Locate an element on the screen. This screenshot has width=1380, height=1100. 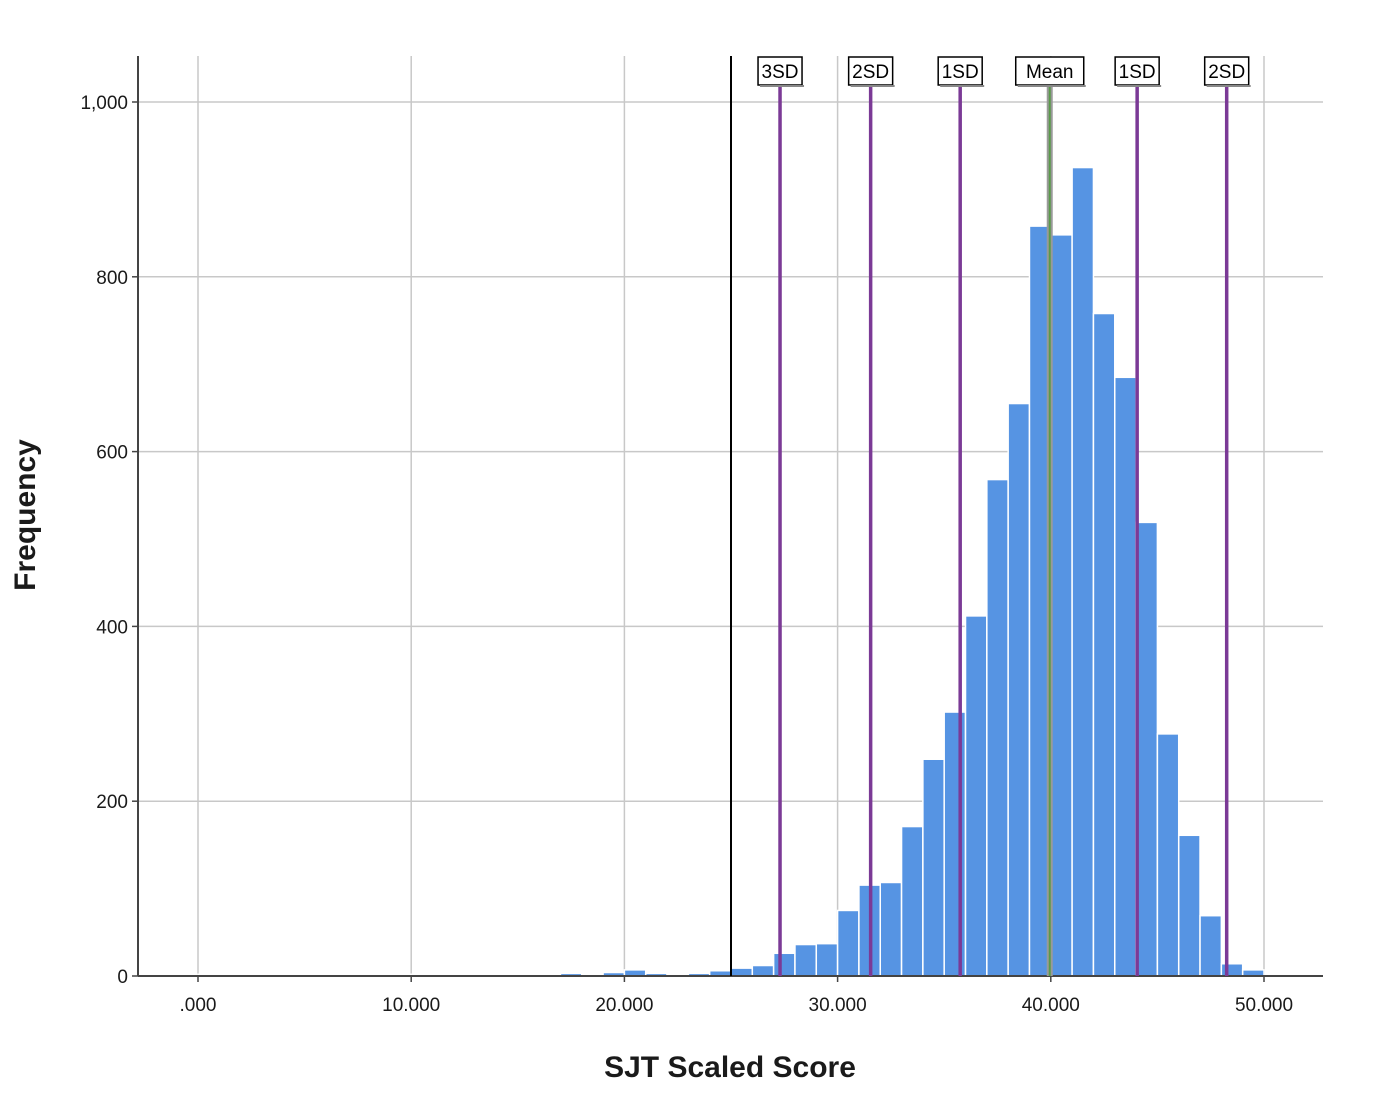
reference-label: Mean is located at coordinates (1050, 72).